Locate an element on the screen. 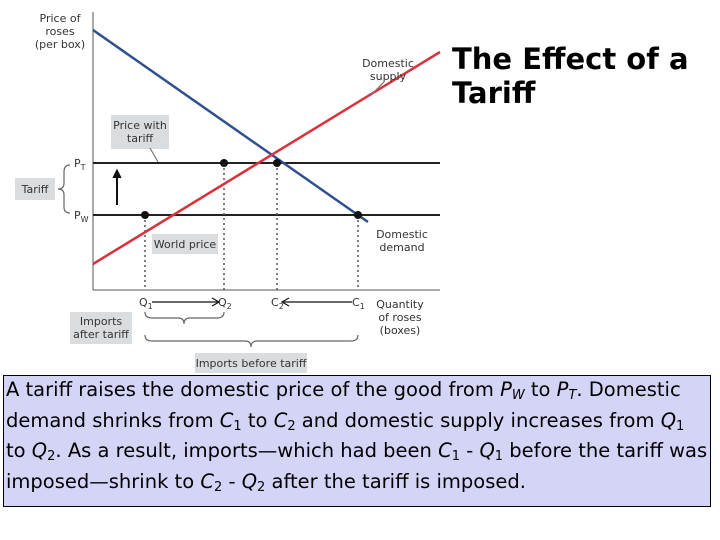 This screenshot has width=720, height=540. label: after tariff is located at coordinates (101, 334).